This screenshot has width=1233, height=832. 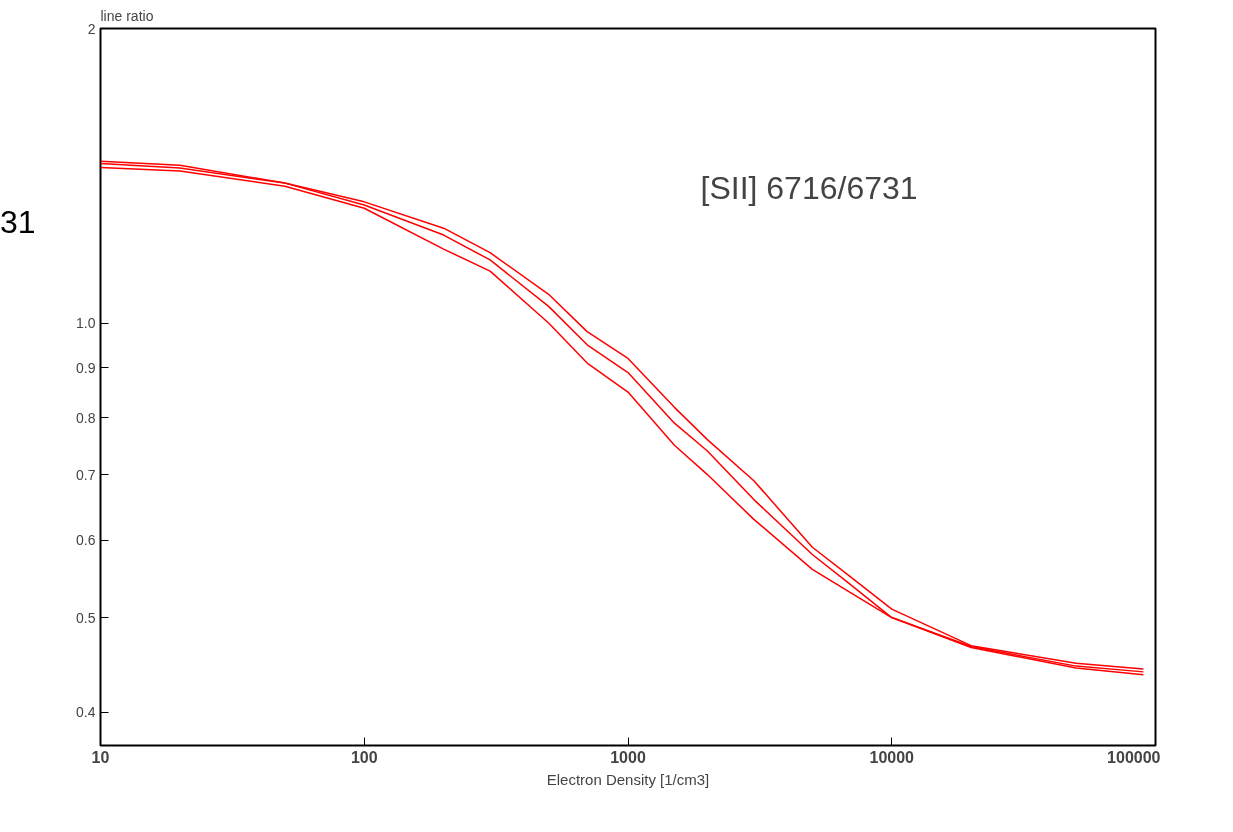 I want to click on y-tick-label: 0.7, so click(x=86, y=474).